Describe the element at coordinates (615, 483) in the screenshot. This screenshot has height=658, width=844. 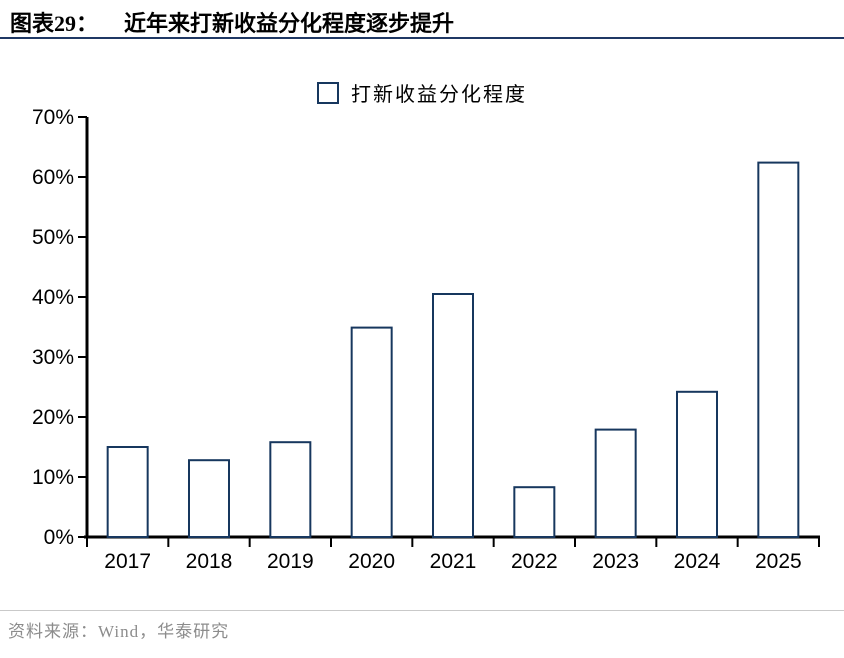
I see `bar-2023` at that location.